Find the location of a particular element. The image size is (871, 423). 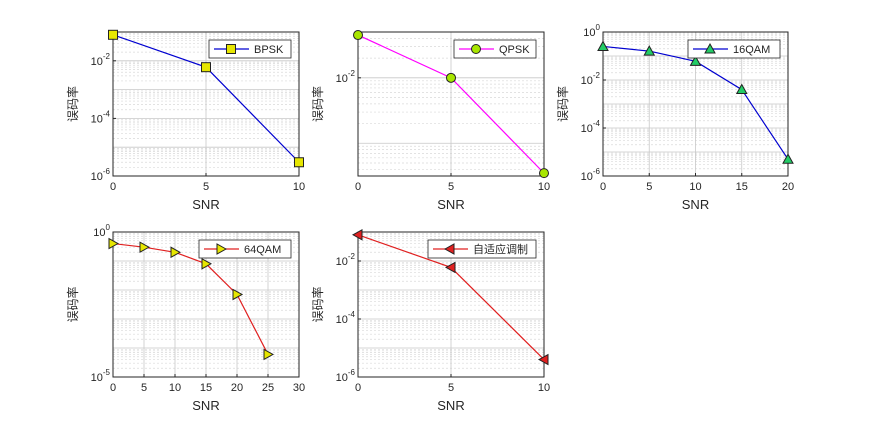

legend: 16QAM is located at coordinates (734, 49).